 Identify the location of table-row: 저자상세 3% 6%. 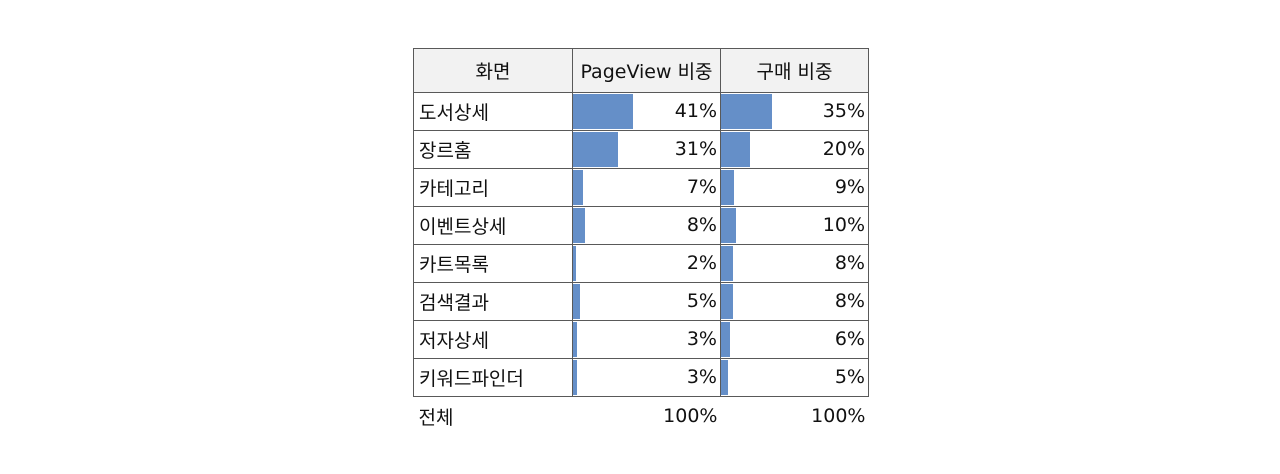
(641, 339).